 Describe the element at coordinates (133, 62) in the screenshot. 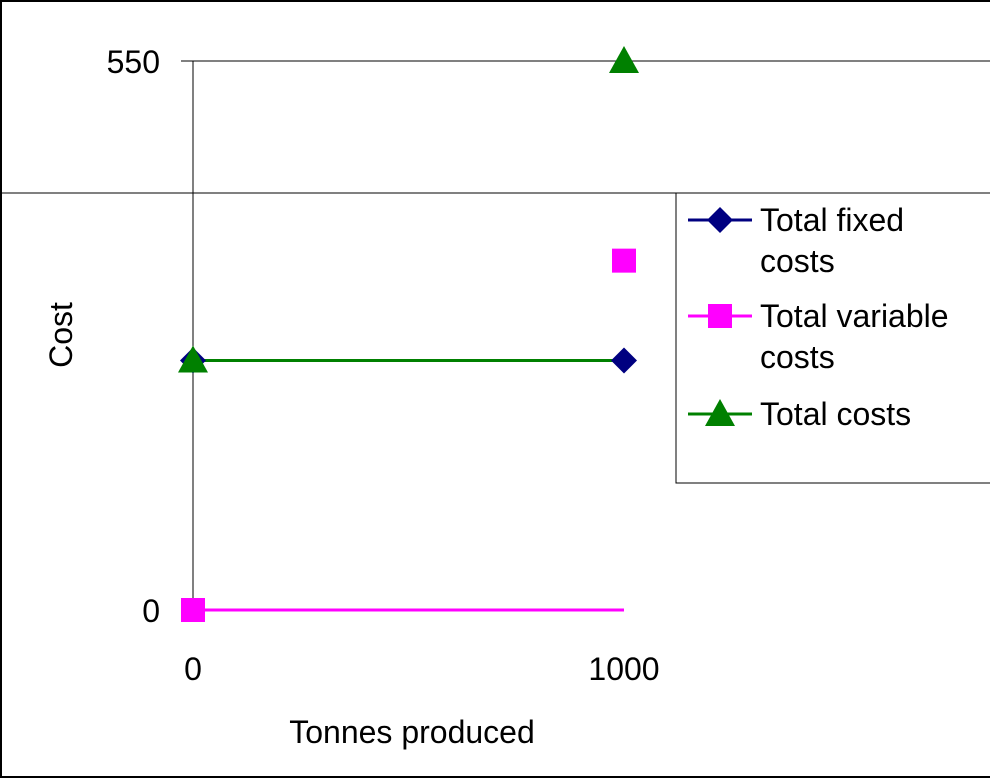

I see `y-tick-label-550: 550` at that location.